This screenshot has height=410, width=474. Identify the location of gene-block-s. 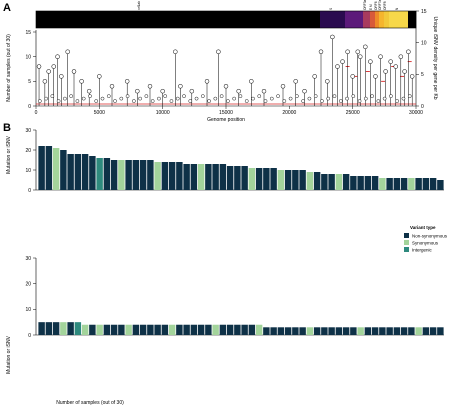
(332, 19).